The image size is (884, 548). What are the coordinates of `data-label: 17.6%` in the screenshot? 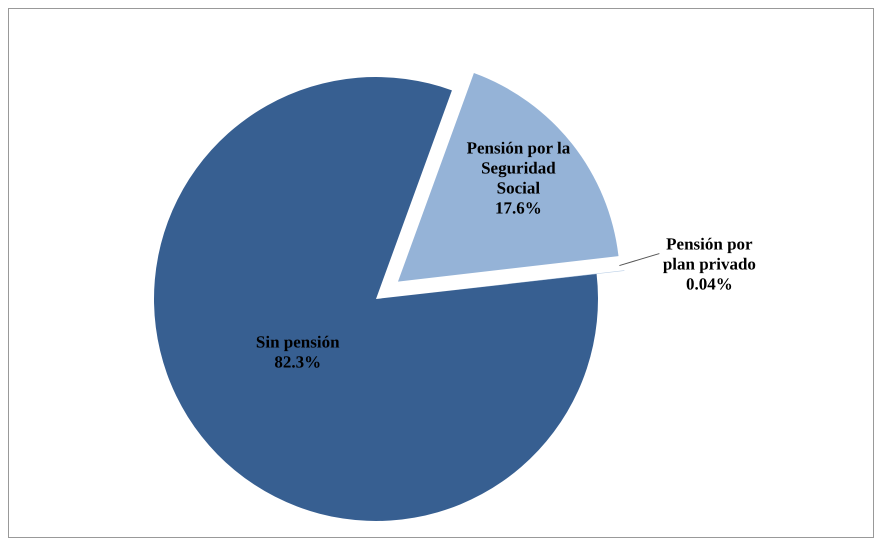 It's located at (518, 208).